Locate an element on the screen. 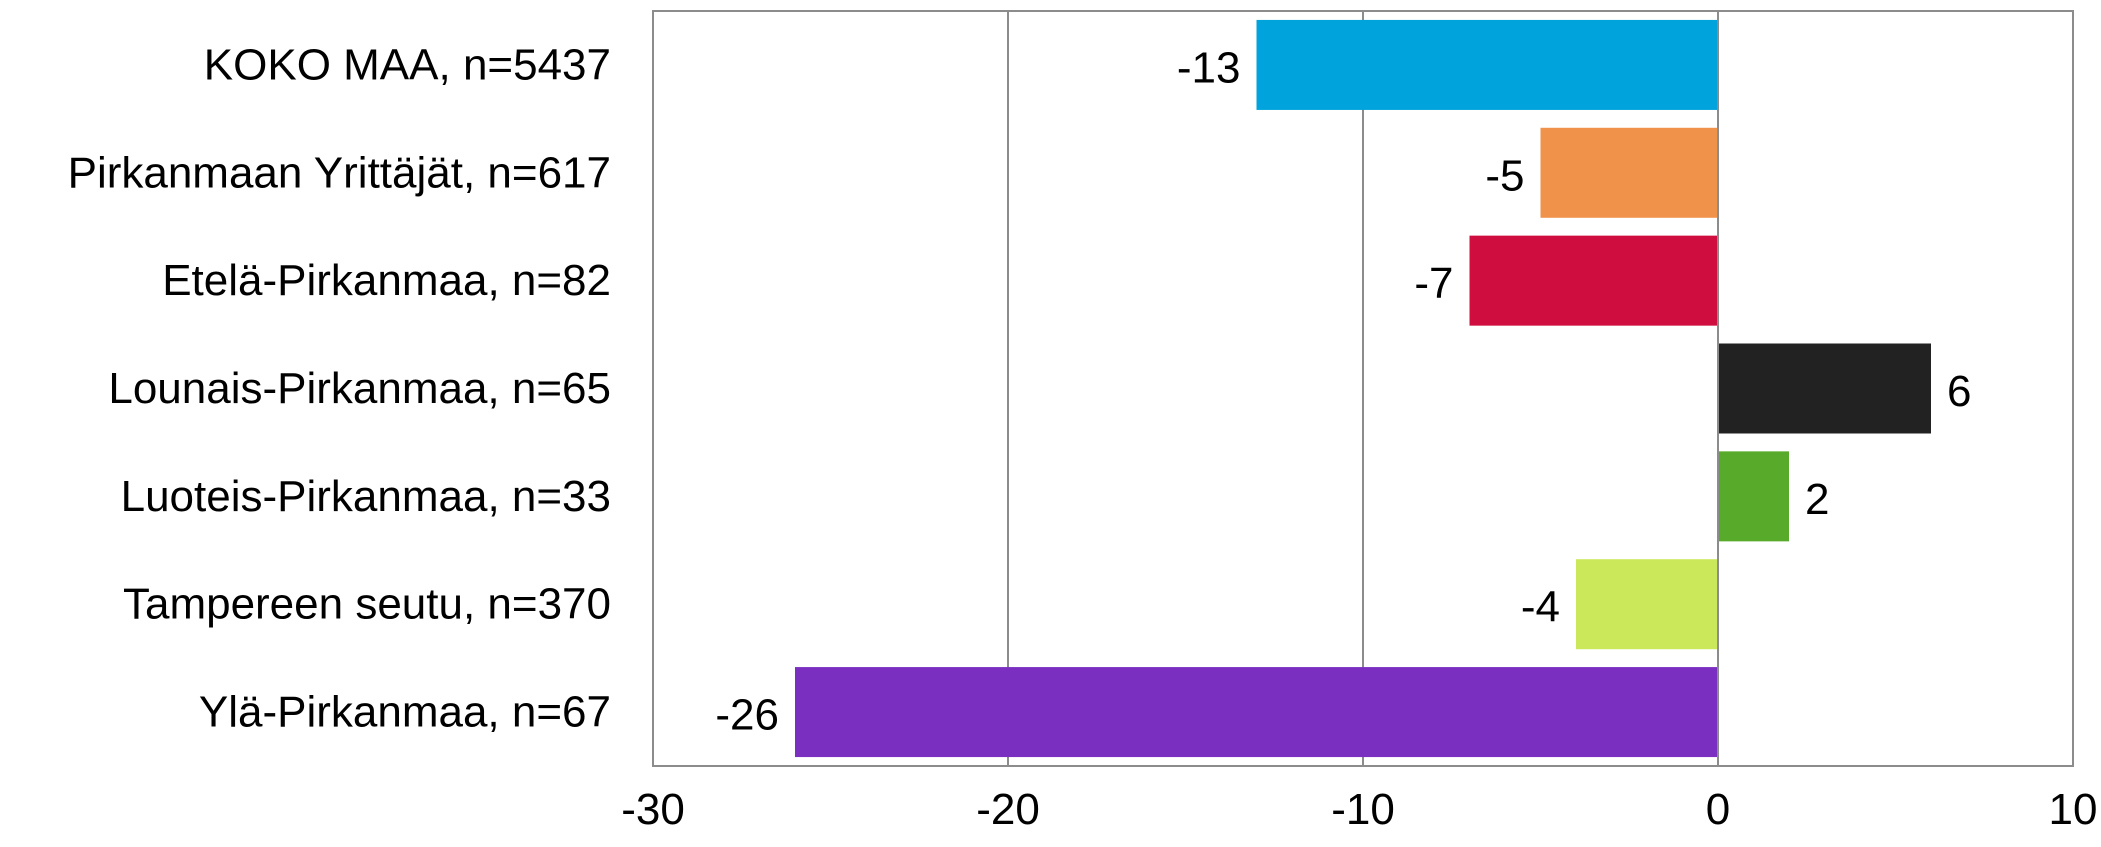  data-label: 6 is located at coordinates (1959, 391).